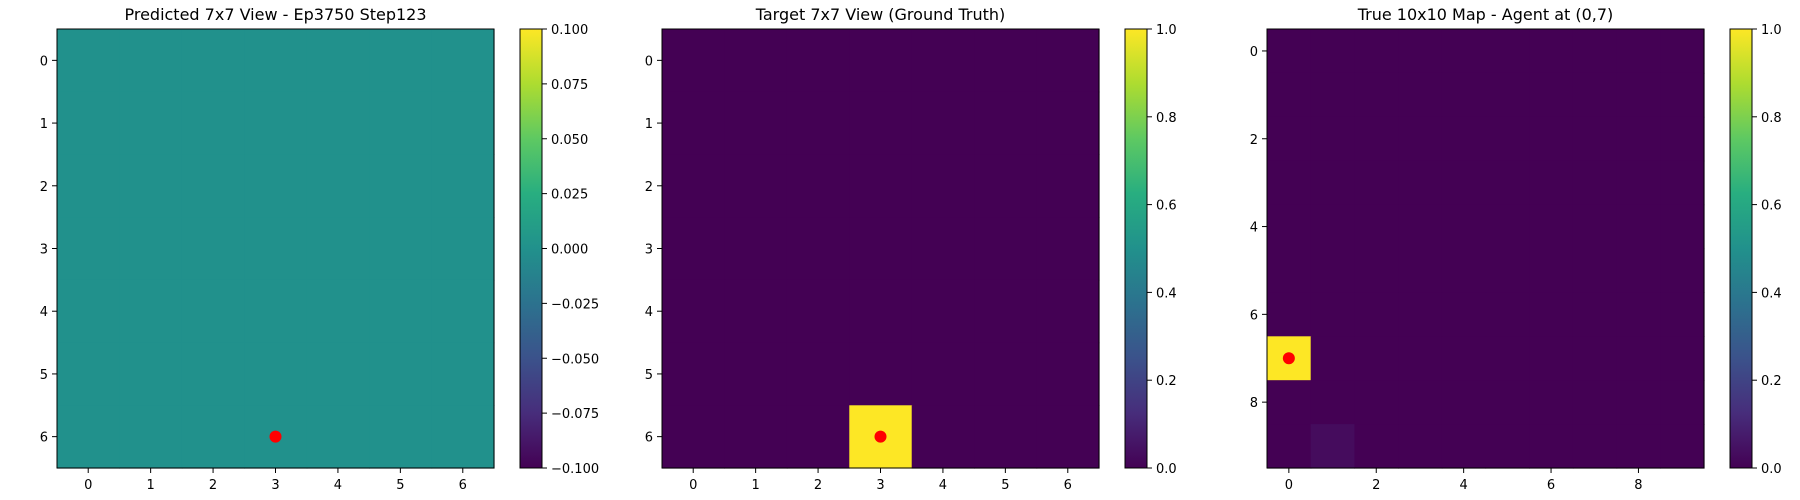 The height and width of the screenshot is (500, 1800). I want to click on y-tick-label: 5, so click(44, 375).